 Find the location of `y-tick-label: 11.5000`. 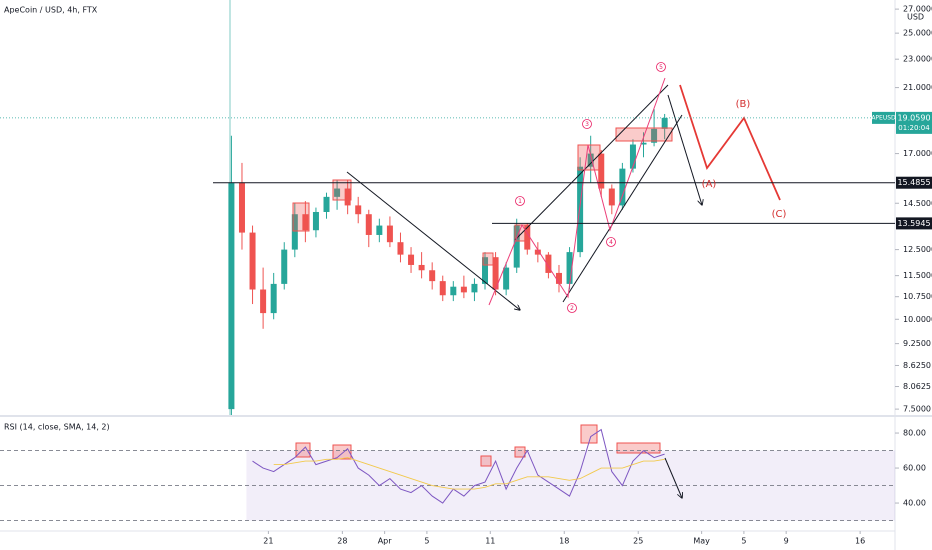

y-tick-label: 11.5000 is located at coordinates (917, 275).